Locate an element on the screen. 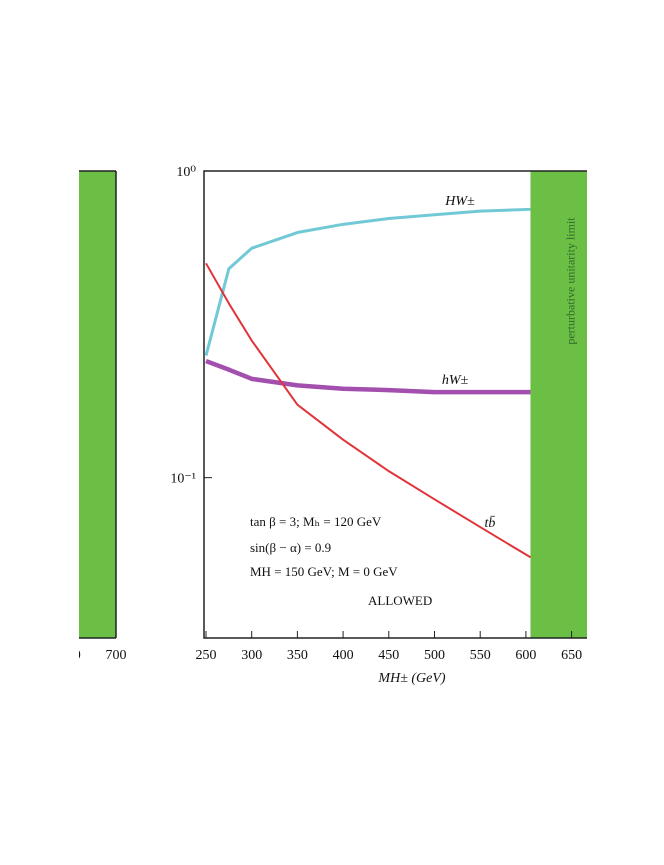 The width and height of the screenshot is (664, 865). series-label: HW± is located at coordinates (459, 201).